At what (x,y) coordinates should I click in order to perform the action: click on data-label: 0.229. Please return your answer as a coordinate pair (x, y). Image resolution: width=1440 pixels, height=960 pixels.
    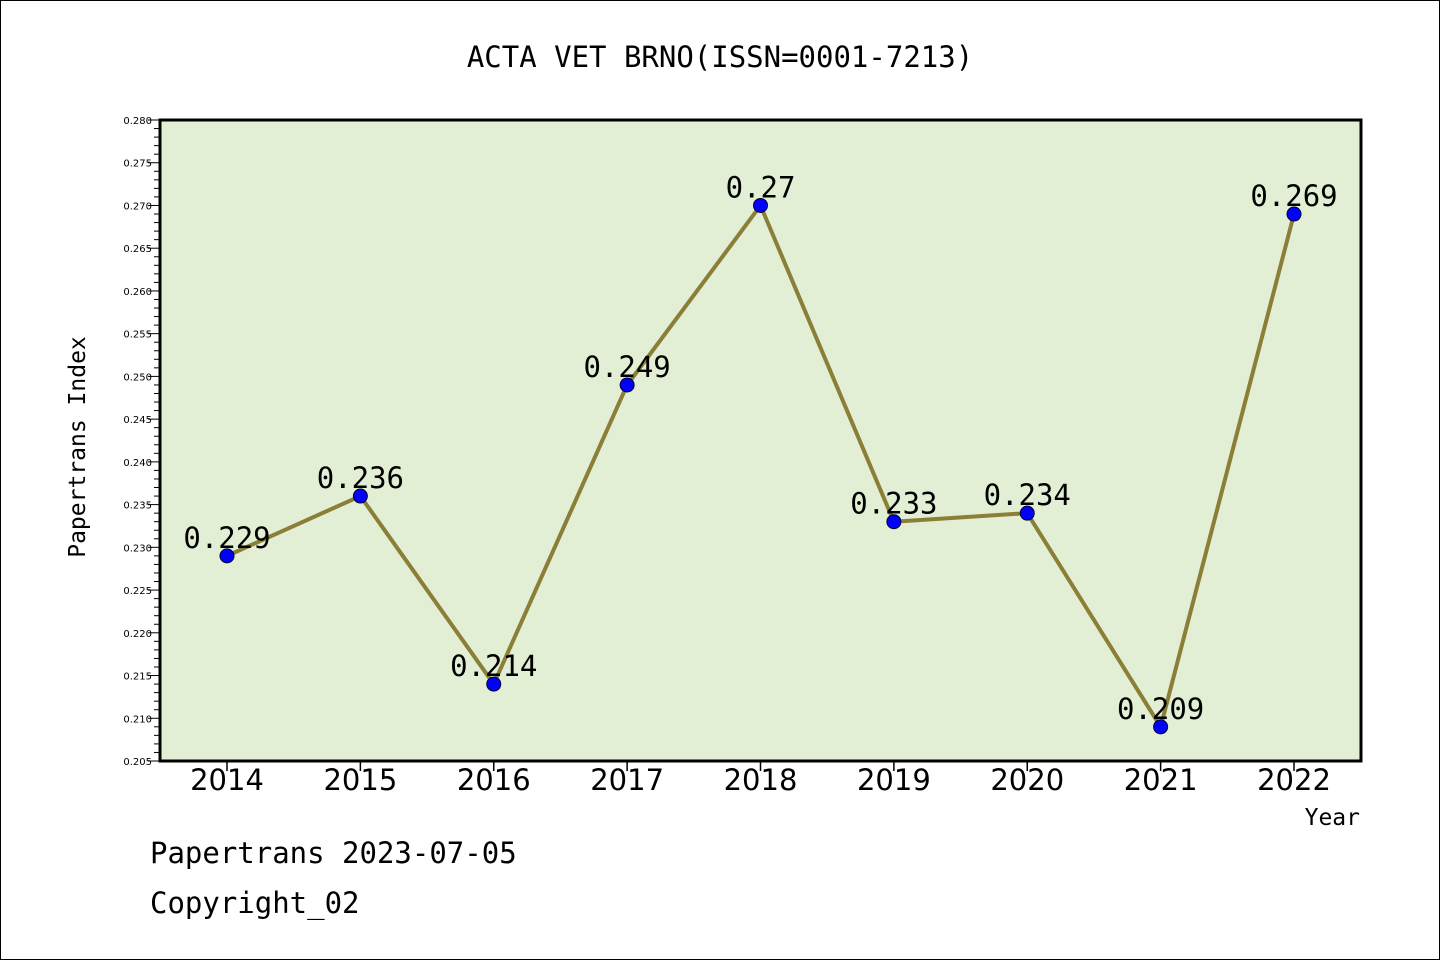
    Looking at the image, I should click on (226, 538).